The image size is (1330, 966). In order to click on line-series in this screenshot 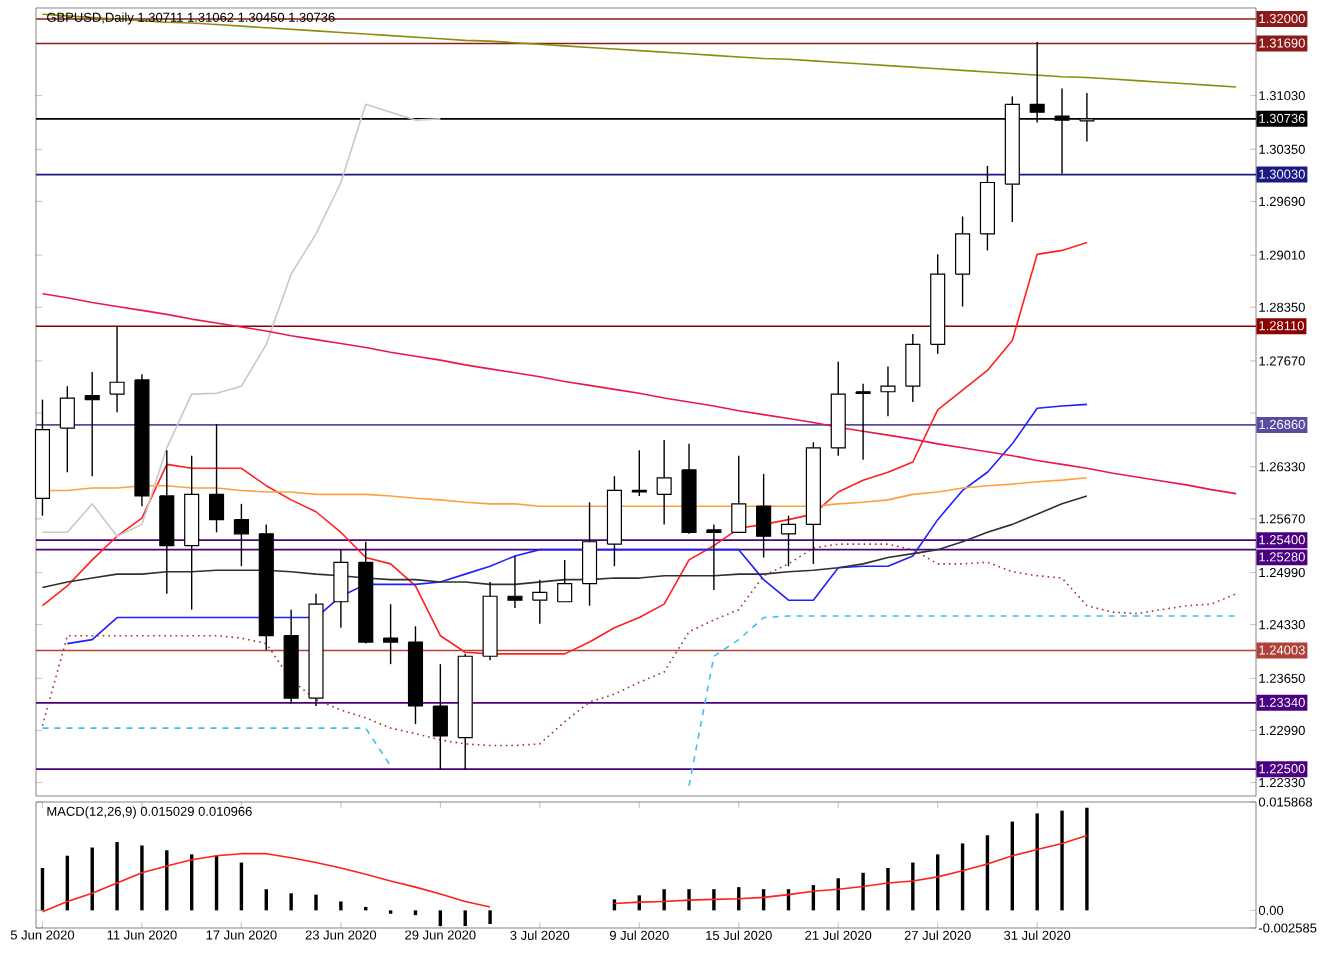, I will do `click(241, 320)`.